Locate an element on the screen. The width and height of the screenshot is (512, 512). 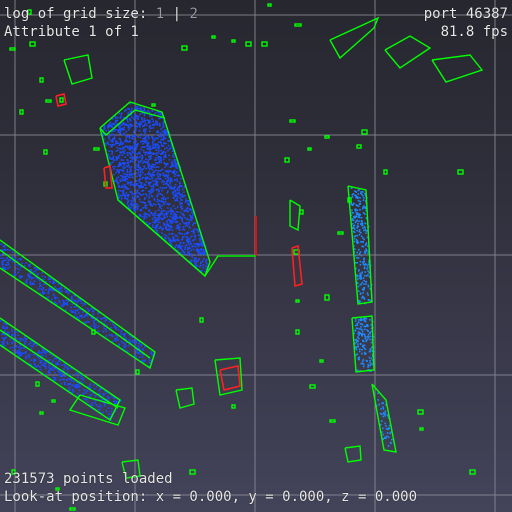
bounding-box is located at coordinates (59, 369).